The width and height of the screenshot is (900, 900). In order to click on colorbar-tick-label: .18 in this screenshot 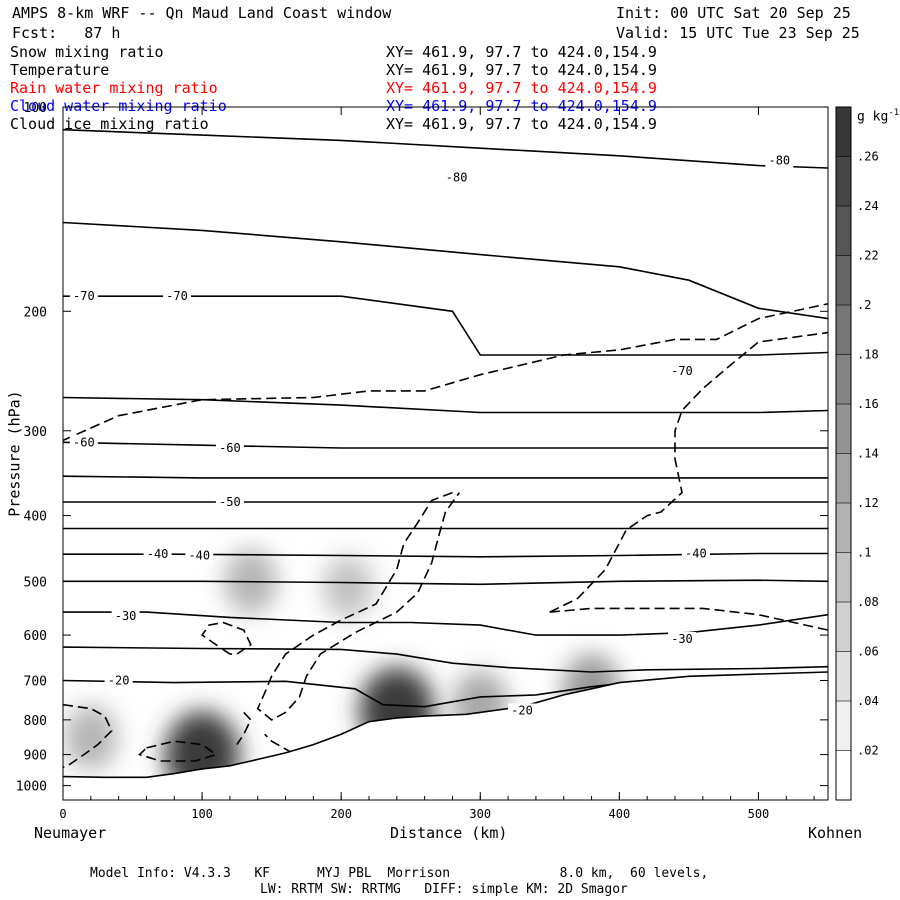, I will do `click(868, 355)`.